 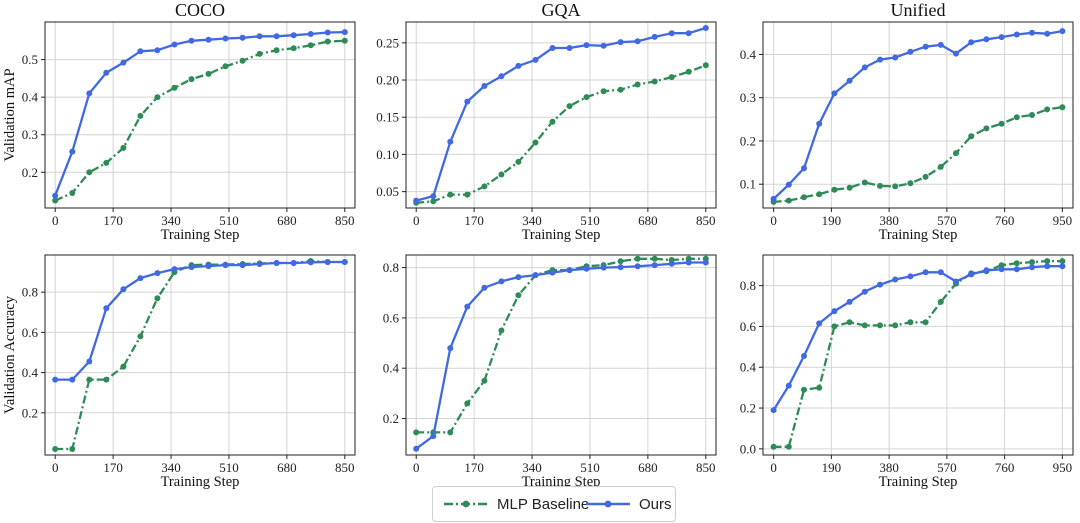 I want to click on y-tick-label: 0.20, so click(x=387, y=80).